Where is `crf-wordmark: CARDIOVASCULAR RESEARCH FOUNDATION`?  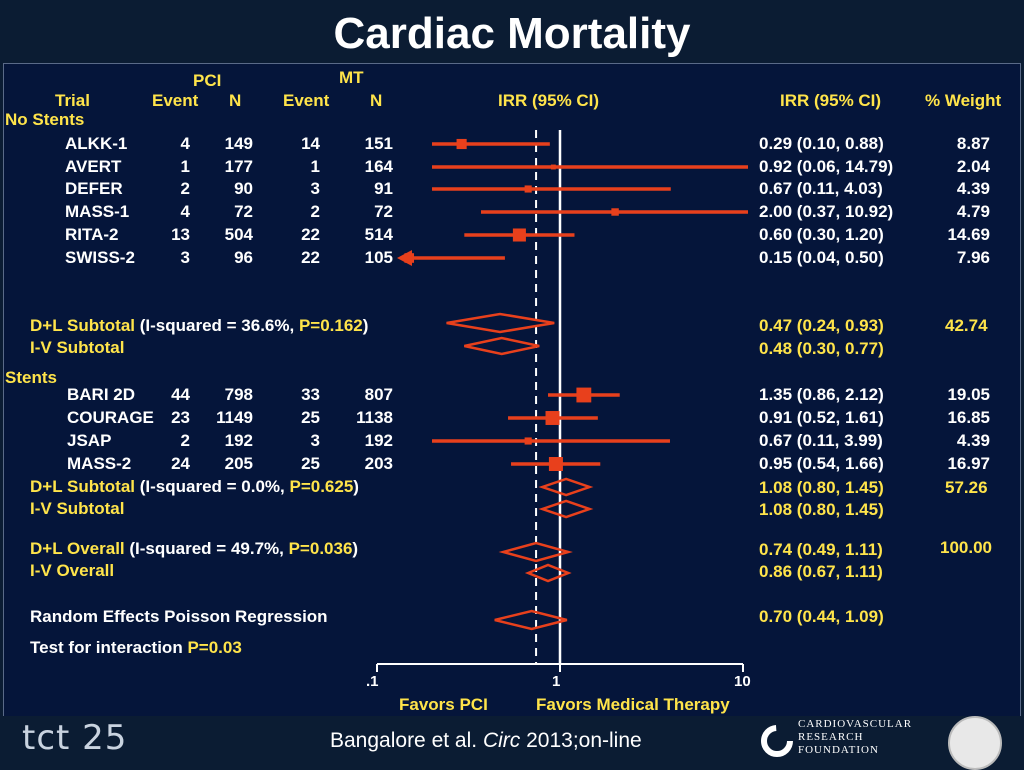
crf-wordmark: CARDIOVASCULAR RESEARCH FOUNDATION is located at coordinates (855, 737).